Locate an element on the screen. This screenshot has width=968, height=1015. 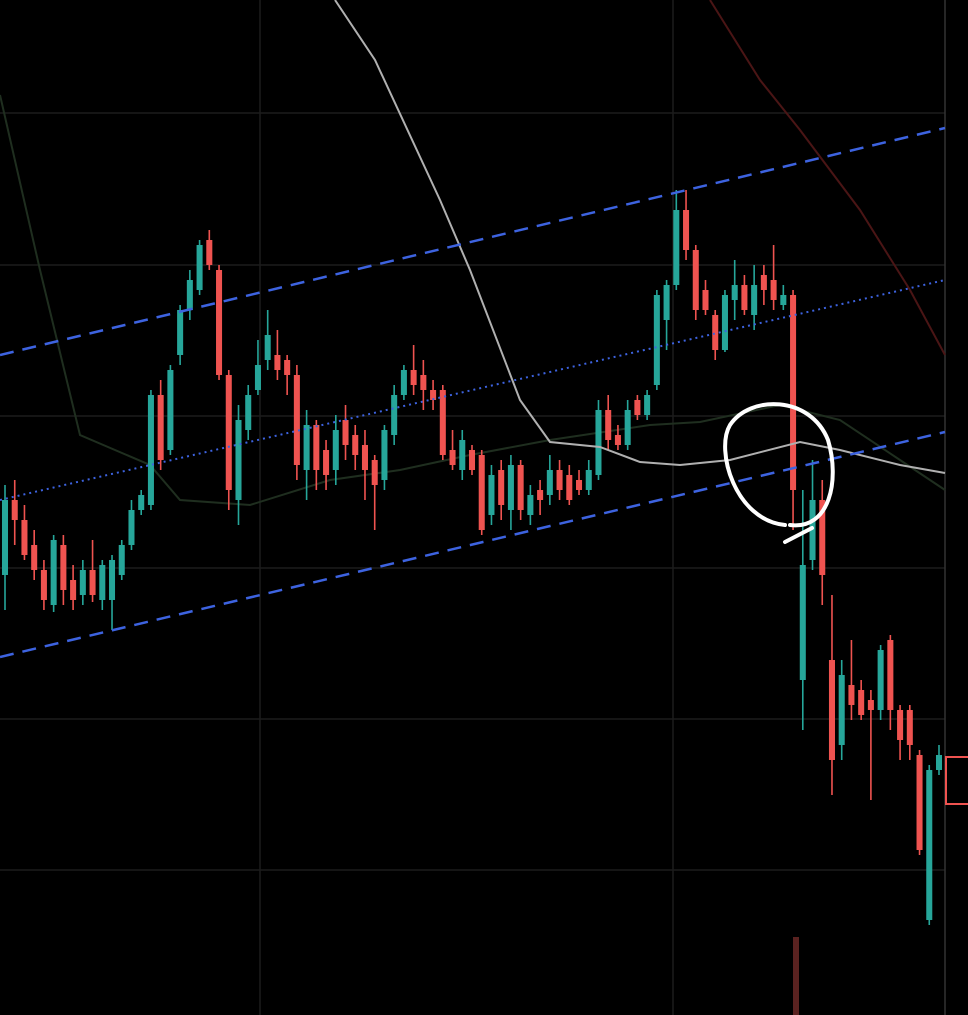
hand-drawn-circle is located at coordinates (779, 473).